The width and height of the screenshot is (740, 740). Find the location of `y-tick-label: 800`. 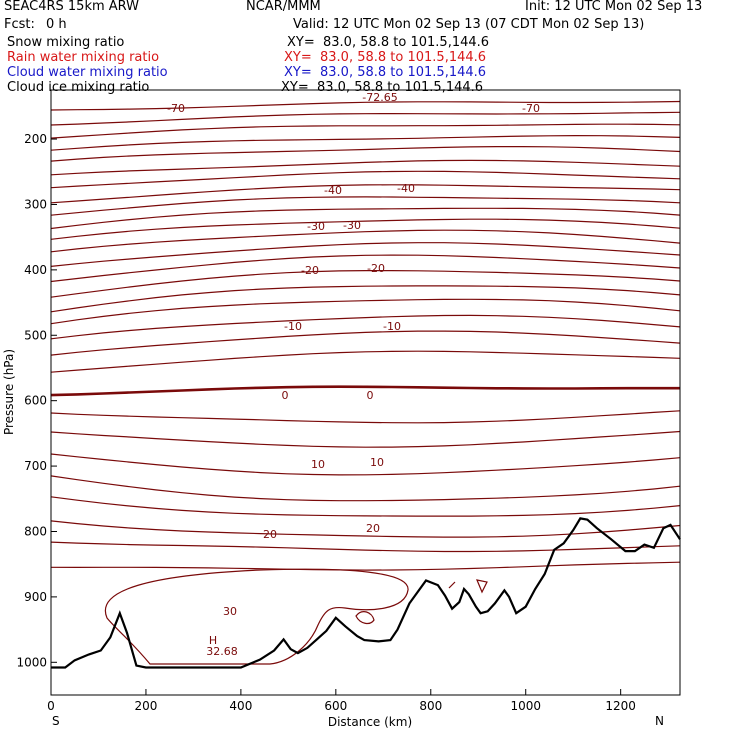

y-tick-label: 800 is located at coordinates (35, 531).